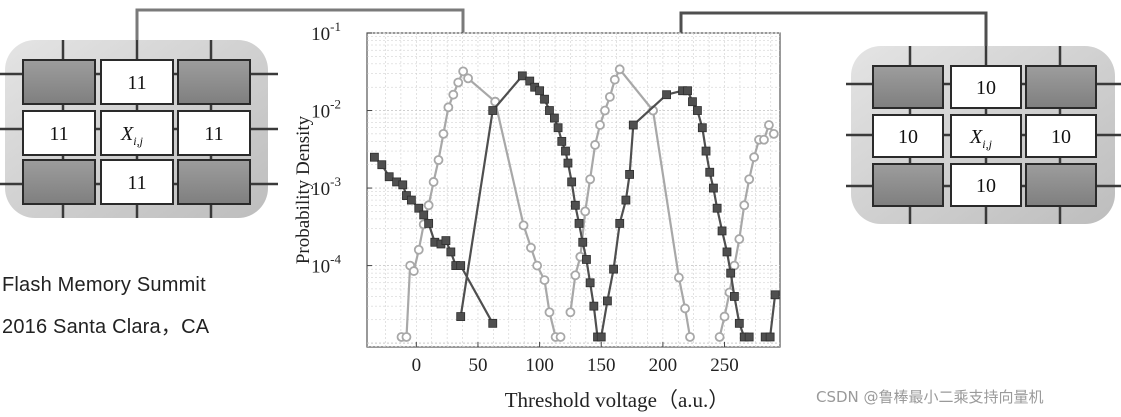 This screenshot has height=417, width=1121. Describe the element at coordinates (326, 32) in the screenshot. I see `y-tick-label: 10-1` at that location.